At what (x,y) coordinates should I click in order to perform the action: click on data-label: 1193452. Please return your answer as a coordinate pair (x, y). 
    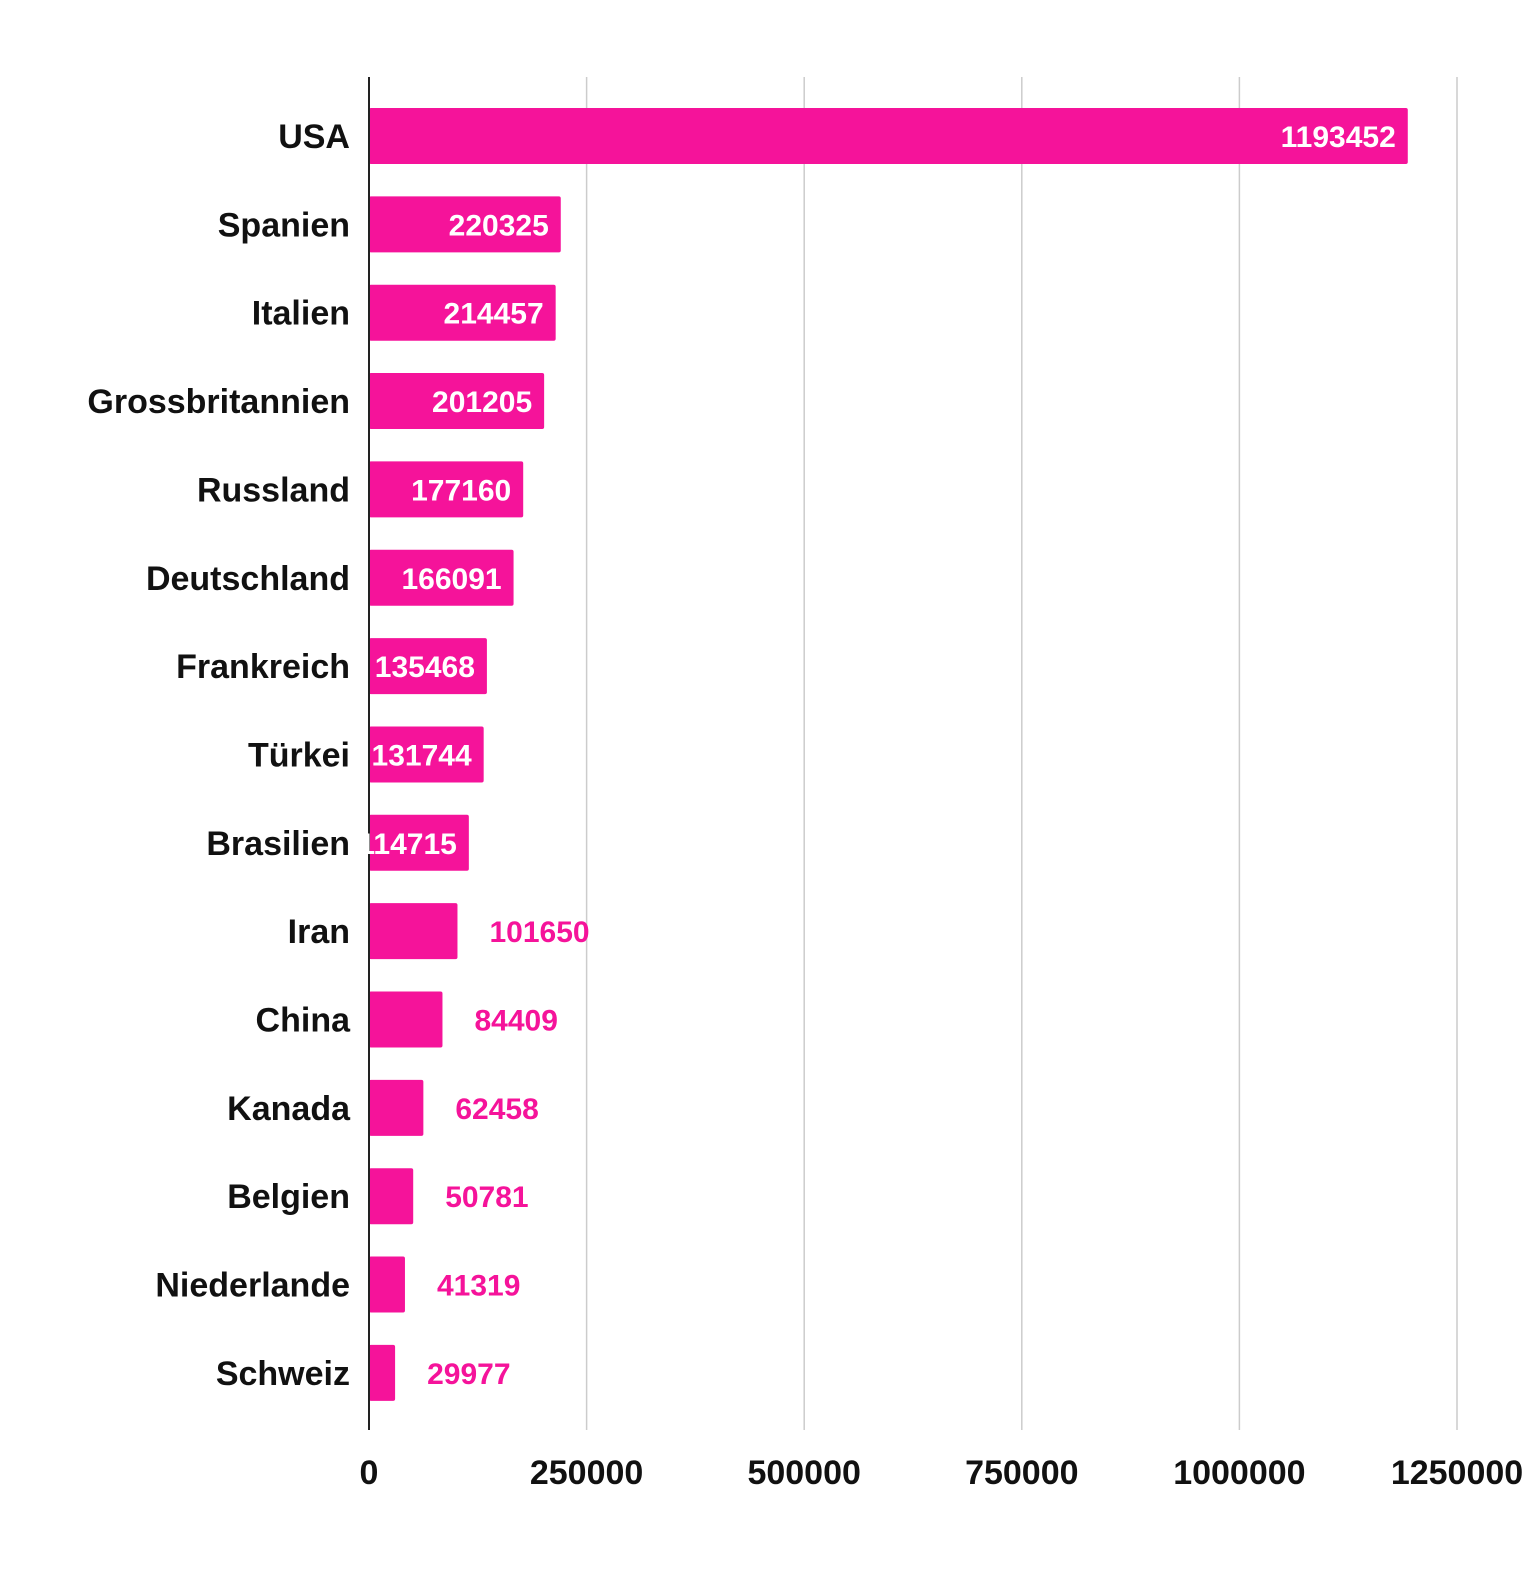
    Looking at the image, I should click on (1338, 137).